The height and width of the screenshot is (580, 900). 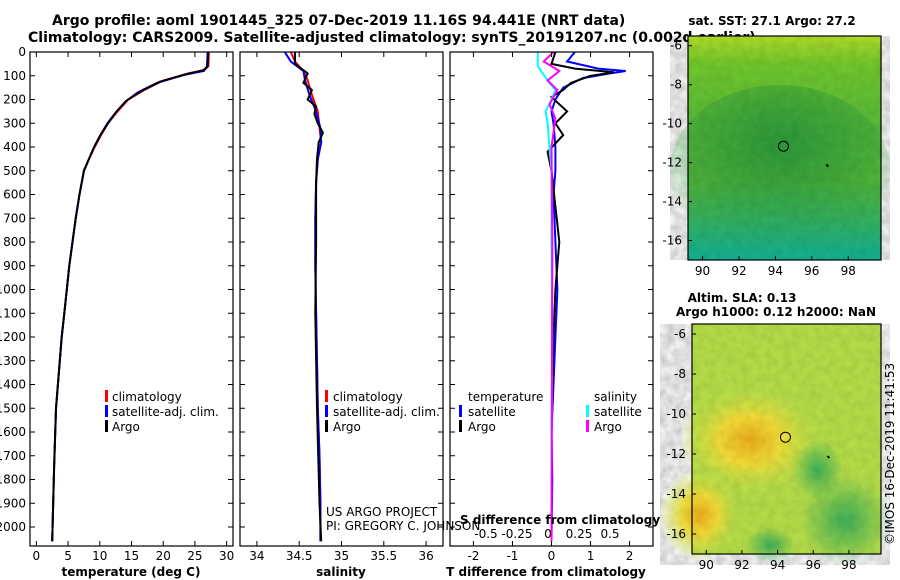 I want to click on legend-t-argo-label: Argo, so click(x=482, y=427).